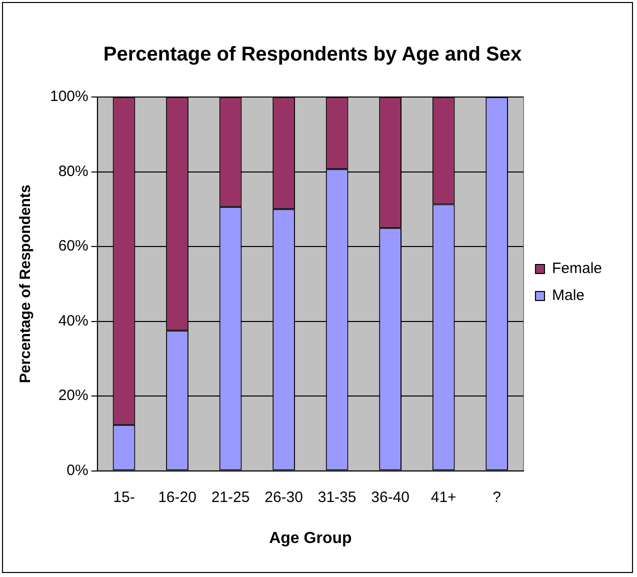  I want to click on y-tick-label: 40%, so click(73, 321).